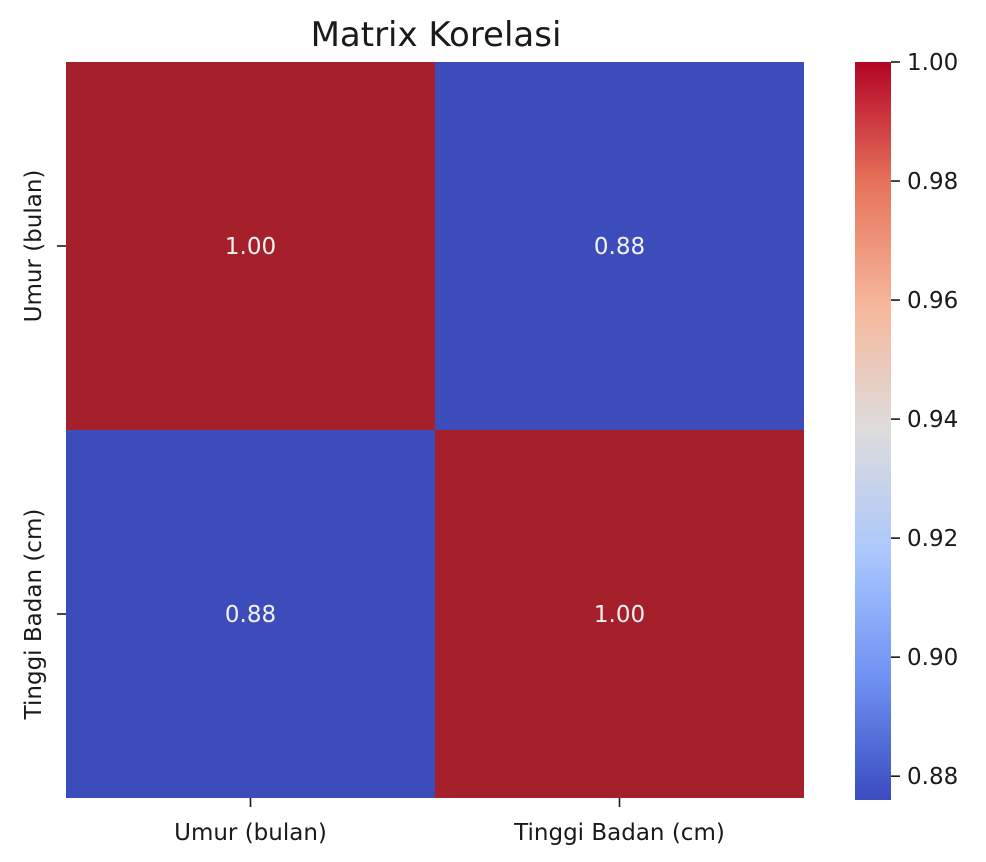  I want to click on y-axis: Umur (bulan) Tinggi Badan (cm), so click(43, 445).